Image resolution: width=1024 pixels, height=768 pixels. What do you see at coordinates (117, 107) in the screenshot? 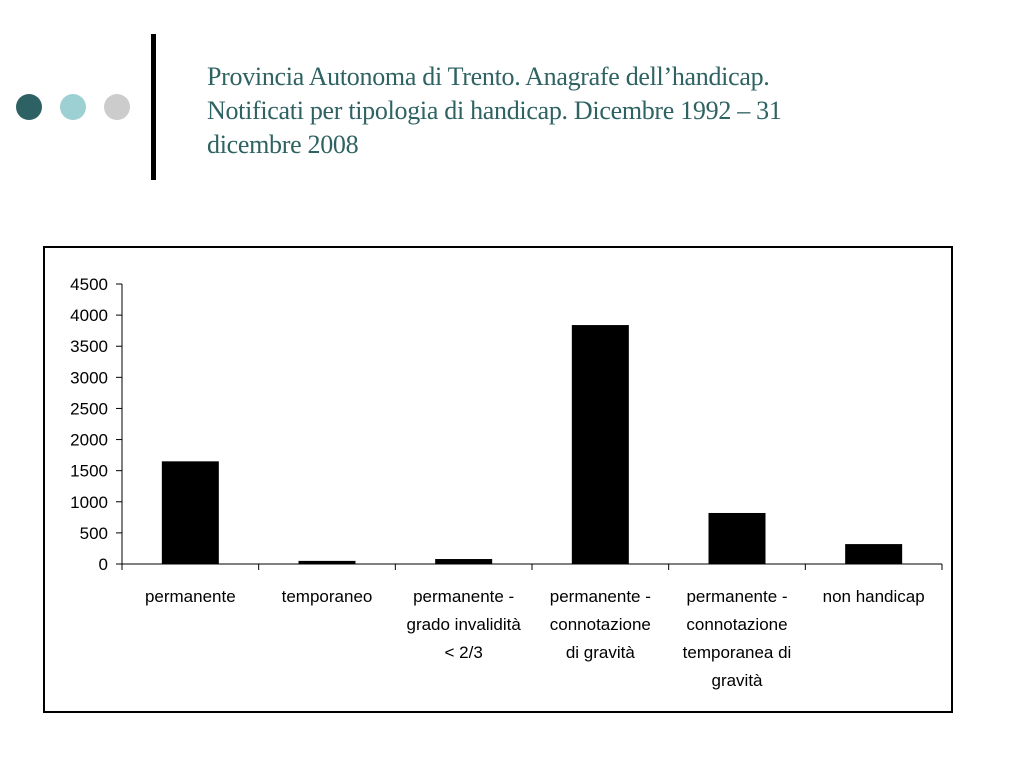
I see `gray-dot` at bounding box center [117, 107].